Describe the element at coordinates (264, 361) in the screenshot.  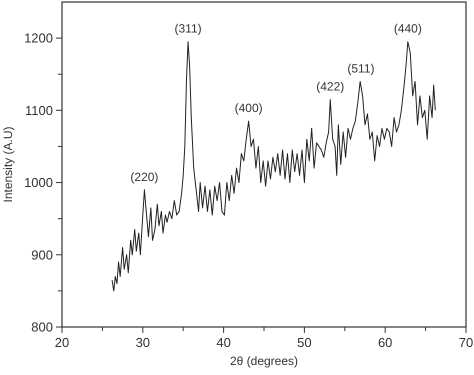
I see `x-axis-title: 2θ (degrees)` at that location.